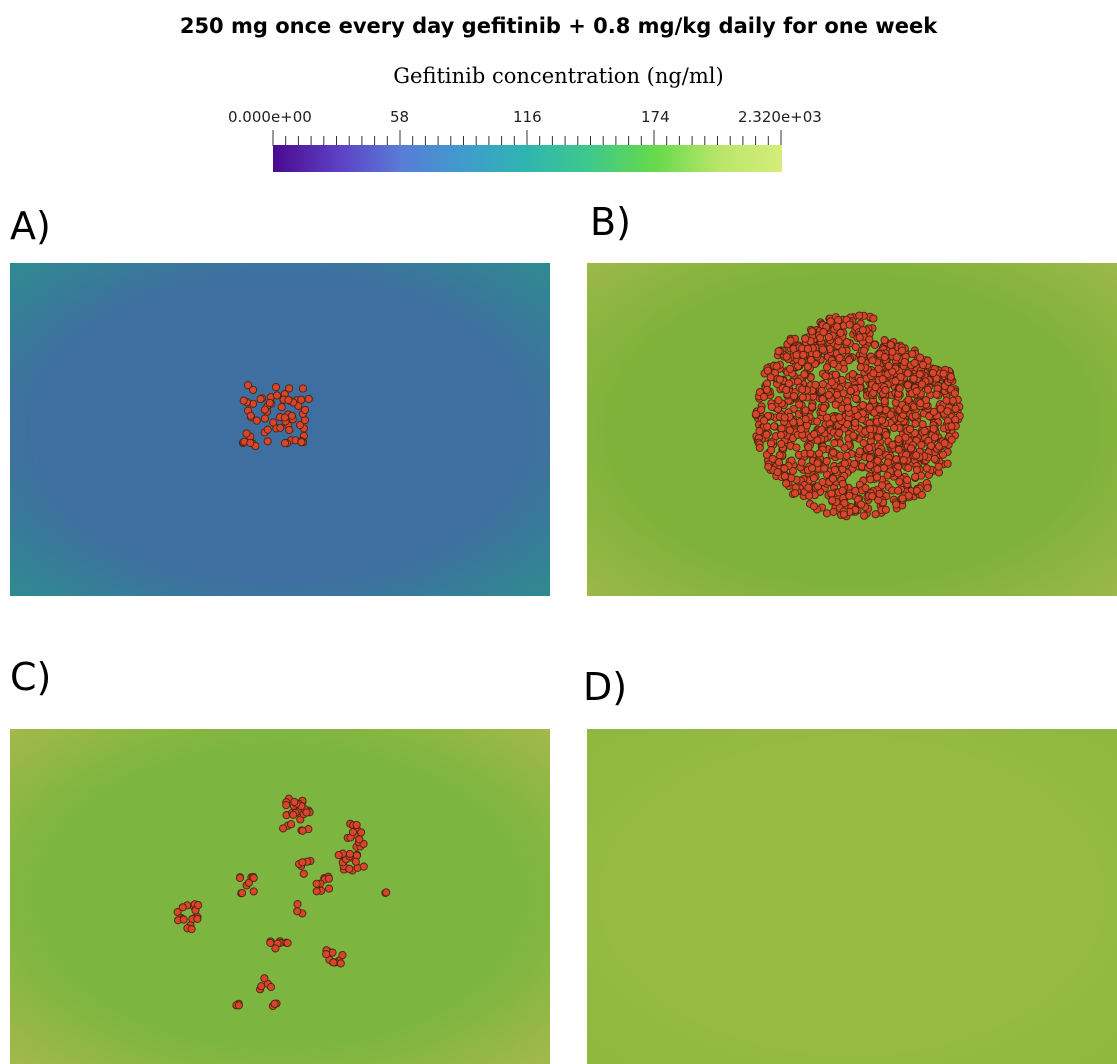 This screenshot has height=1064, width=1117. Describe the element at coordinates (852, 429) in the screenshot. I see `panel-b` at that location.